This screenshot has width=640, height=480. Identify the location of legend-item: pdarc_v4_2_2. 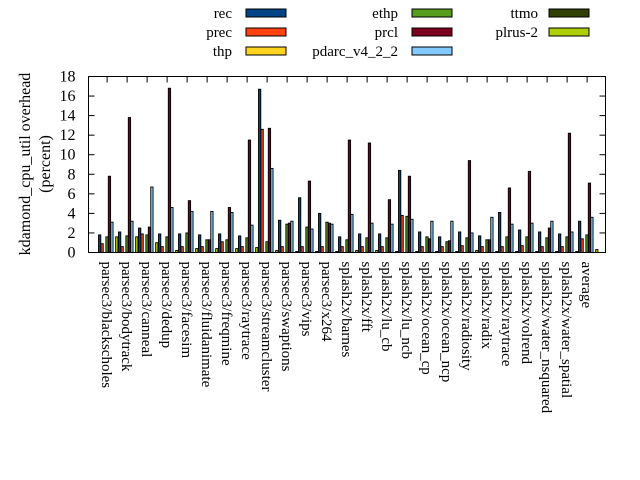
(382, 52).